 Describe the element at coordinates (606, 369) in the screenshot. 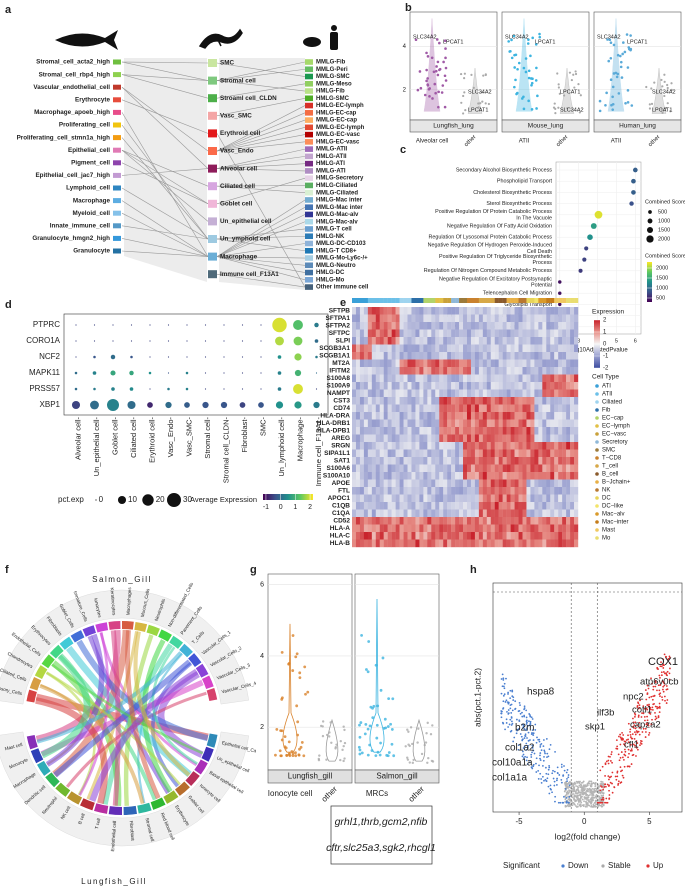

I see `legend-label: -2` at that location.